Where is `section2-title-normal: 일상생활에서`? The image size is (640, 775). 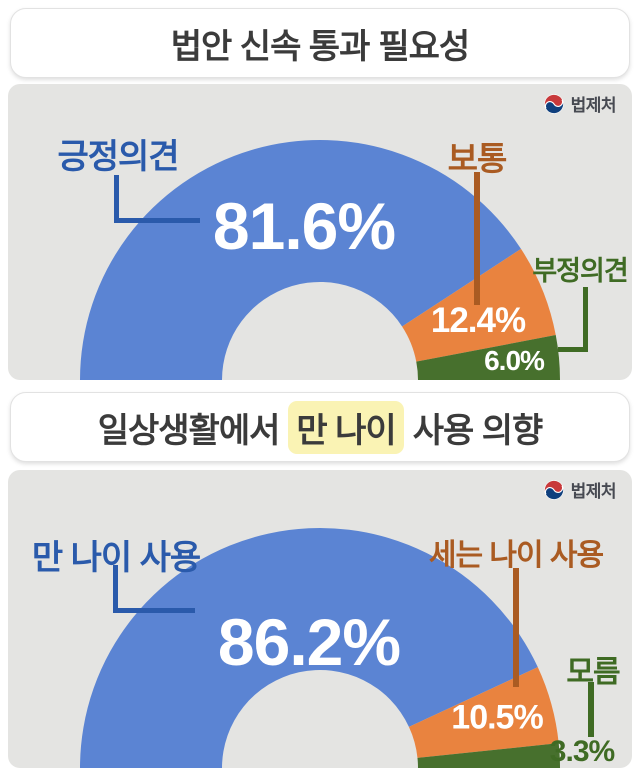 section2-title-normal: 일상생활에서 is located at coordinates (189, 430).